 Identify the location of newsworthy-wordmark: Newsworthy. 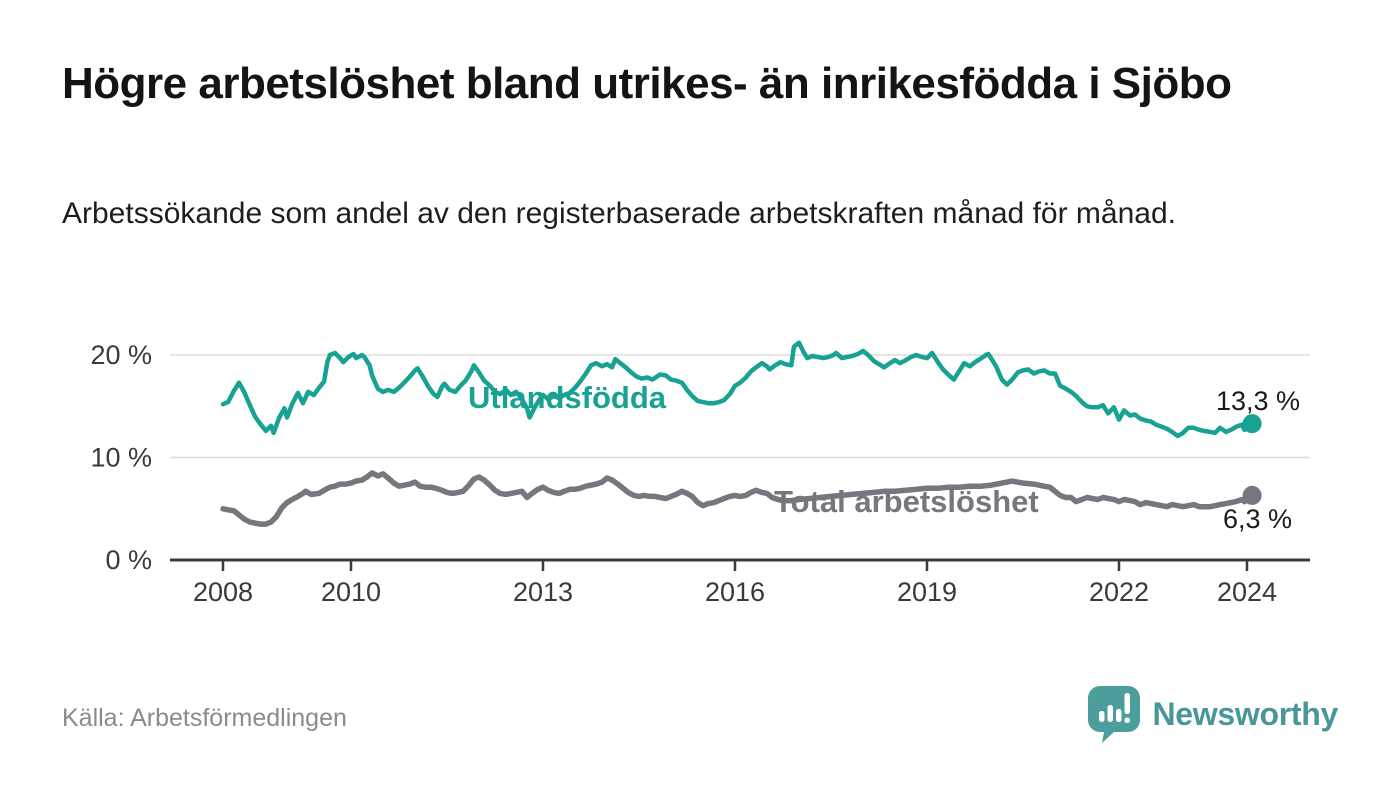
(1245, 714).